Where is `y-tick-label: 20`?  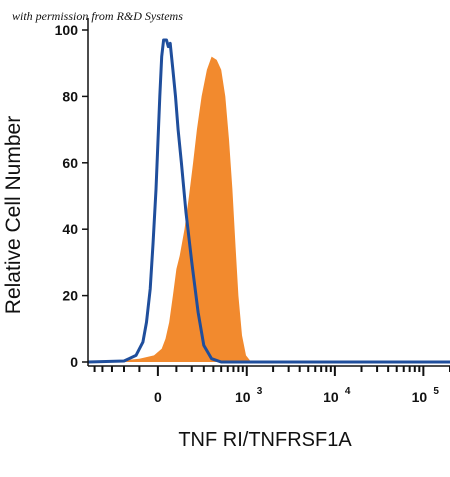 y-tick-label: 20 is located at coordinates (70, 296).